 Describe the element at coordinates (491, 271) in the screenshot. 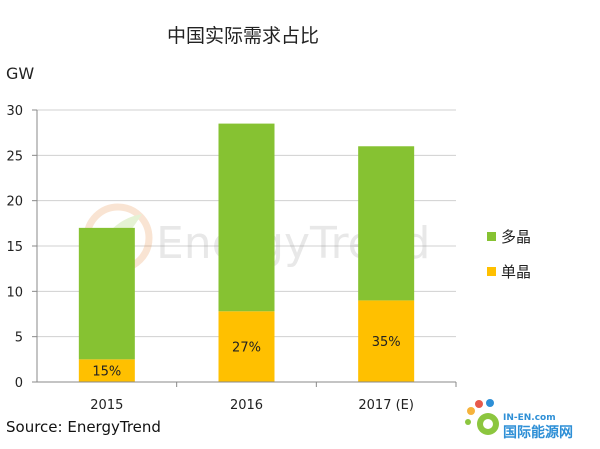

I see `legend-swatch-monocrystalline` at that location.